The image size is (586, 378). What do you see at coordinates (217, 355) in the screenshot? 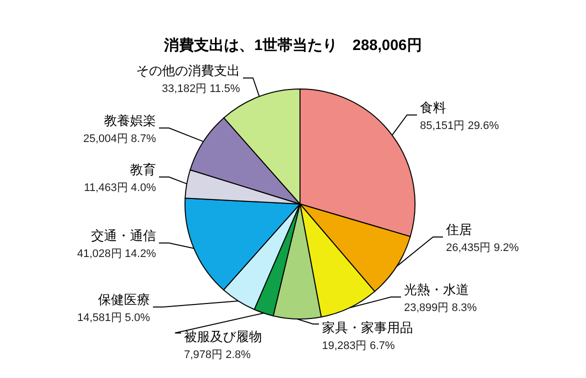
I see `data-label: 7,978円 2.8%` at bounding box center [217, 355].